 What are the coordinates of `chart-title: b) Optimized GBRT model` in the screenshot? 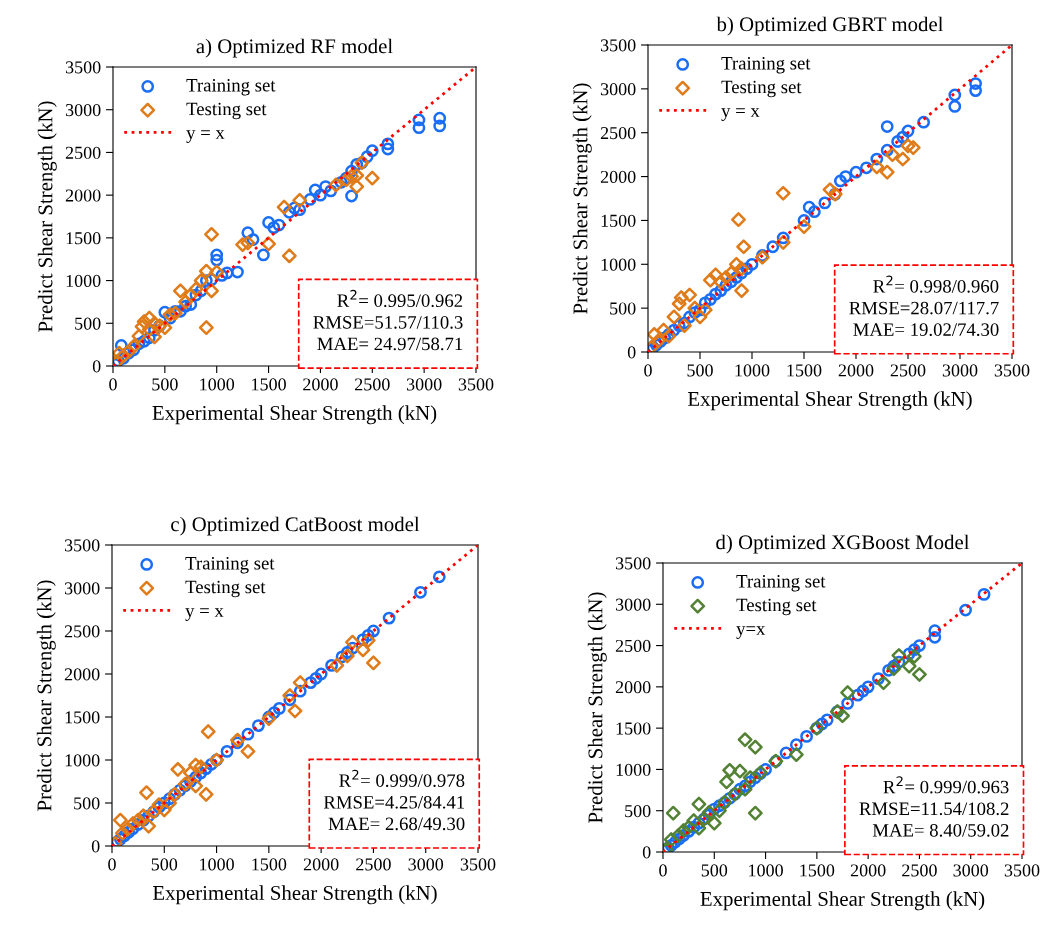 It's located at (830, 26).